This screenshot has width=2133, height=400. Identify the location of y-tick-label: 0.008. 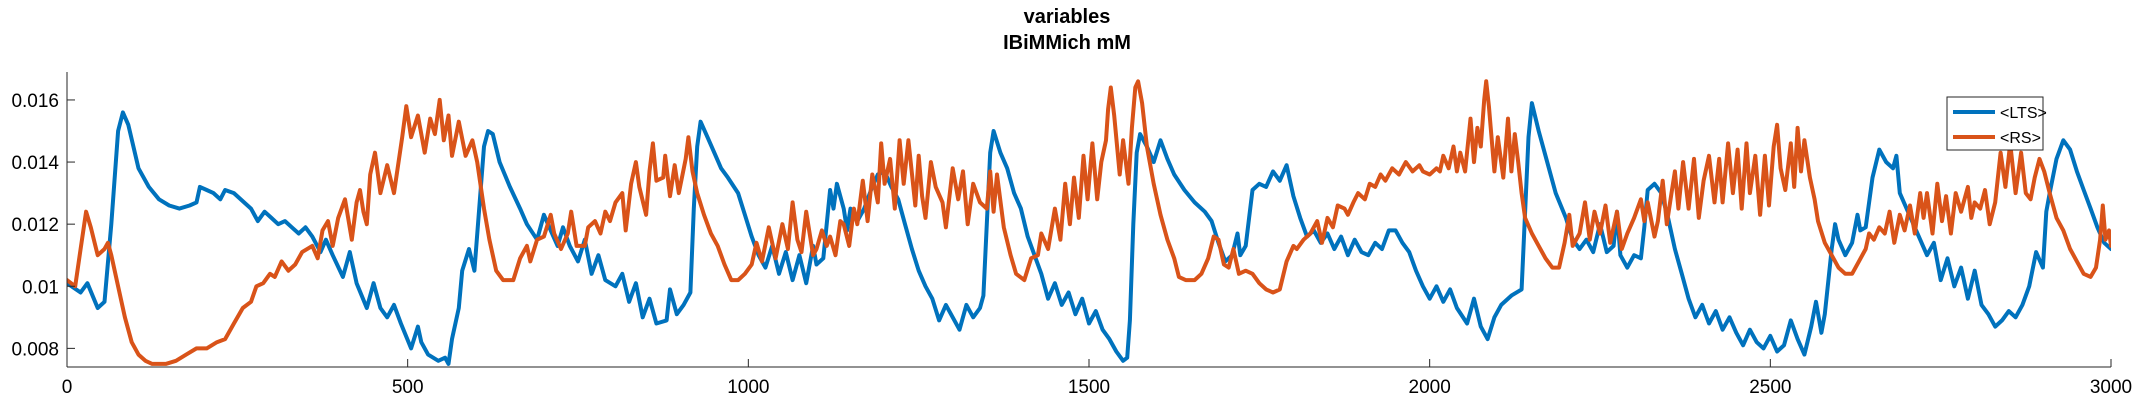
(35, 349).